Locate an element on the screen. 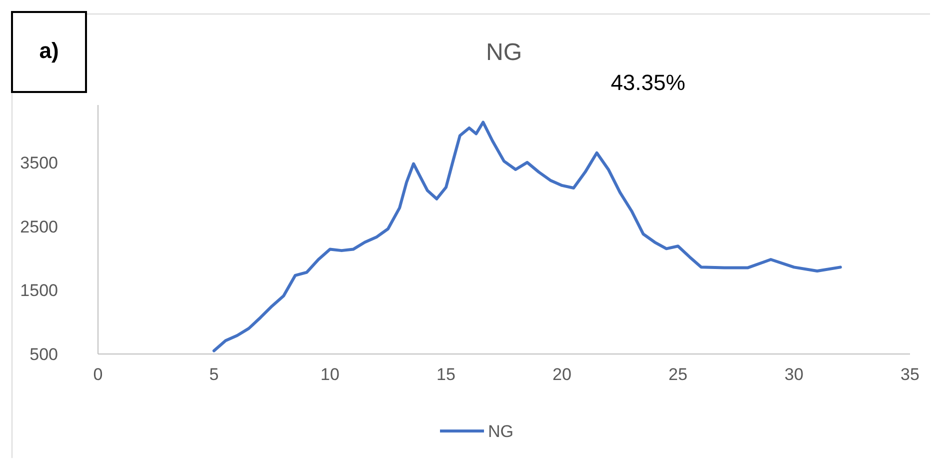 The height and width of the screenshot is (466, 938). y-tick-label: 500 is located at coordinates (44, 354).